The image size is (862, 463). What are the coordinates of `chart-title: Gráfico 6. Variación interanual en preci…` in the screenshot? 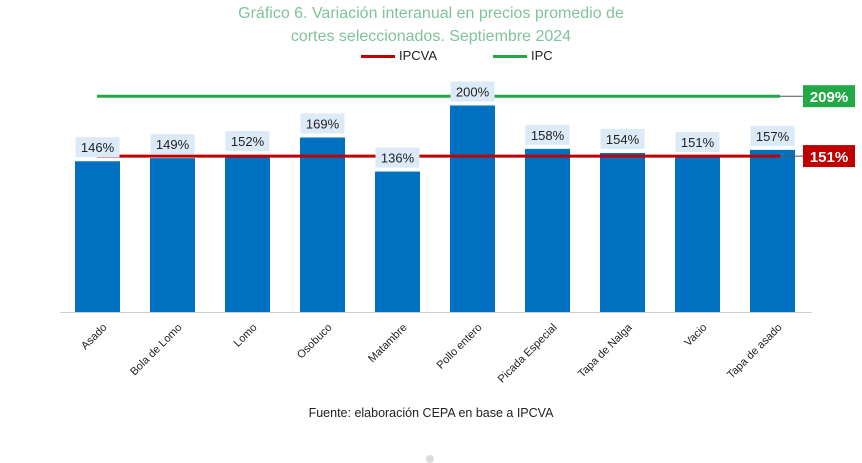 It's located at (431, 25).